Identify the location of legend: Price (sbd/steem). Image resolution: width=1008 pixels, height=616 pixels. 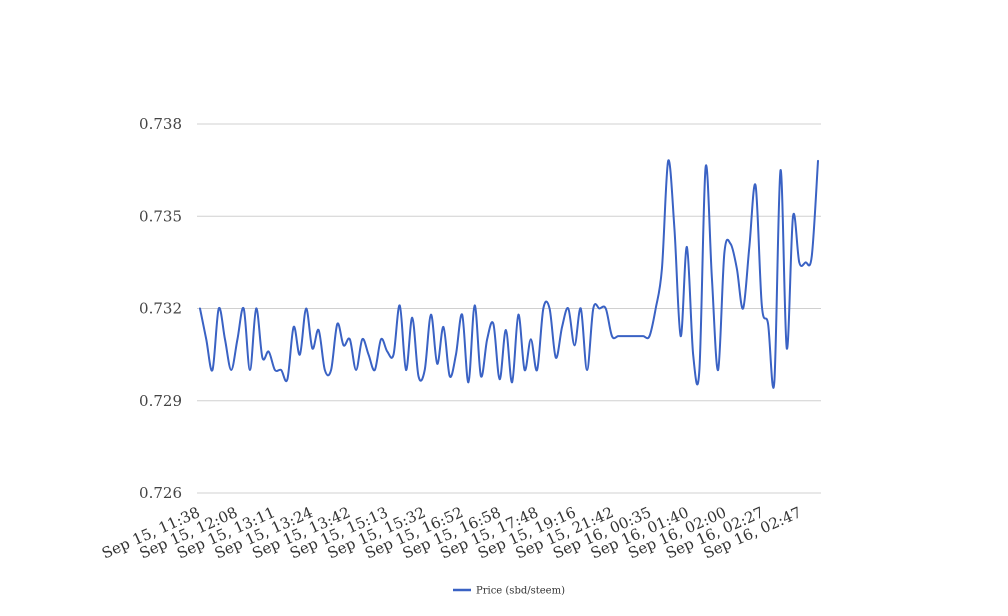
(509, 591).